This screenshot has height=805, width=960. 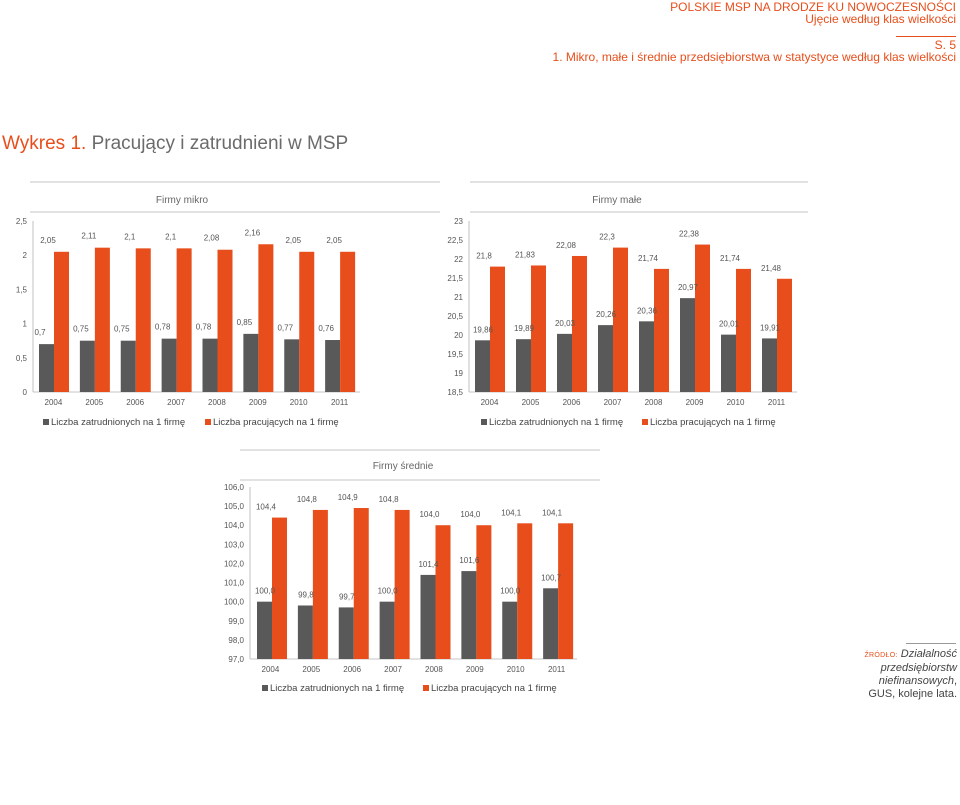 What do you see at coordinates (455, 354) in the screenshot?
I see `y-tick-label: 19,5` at bounding box center [455, 354].